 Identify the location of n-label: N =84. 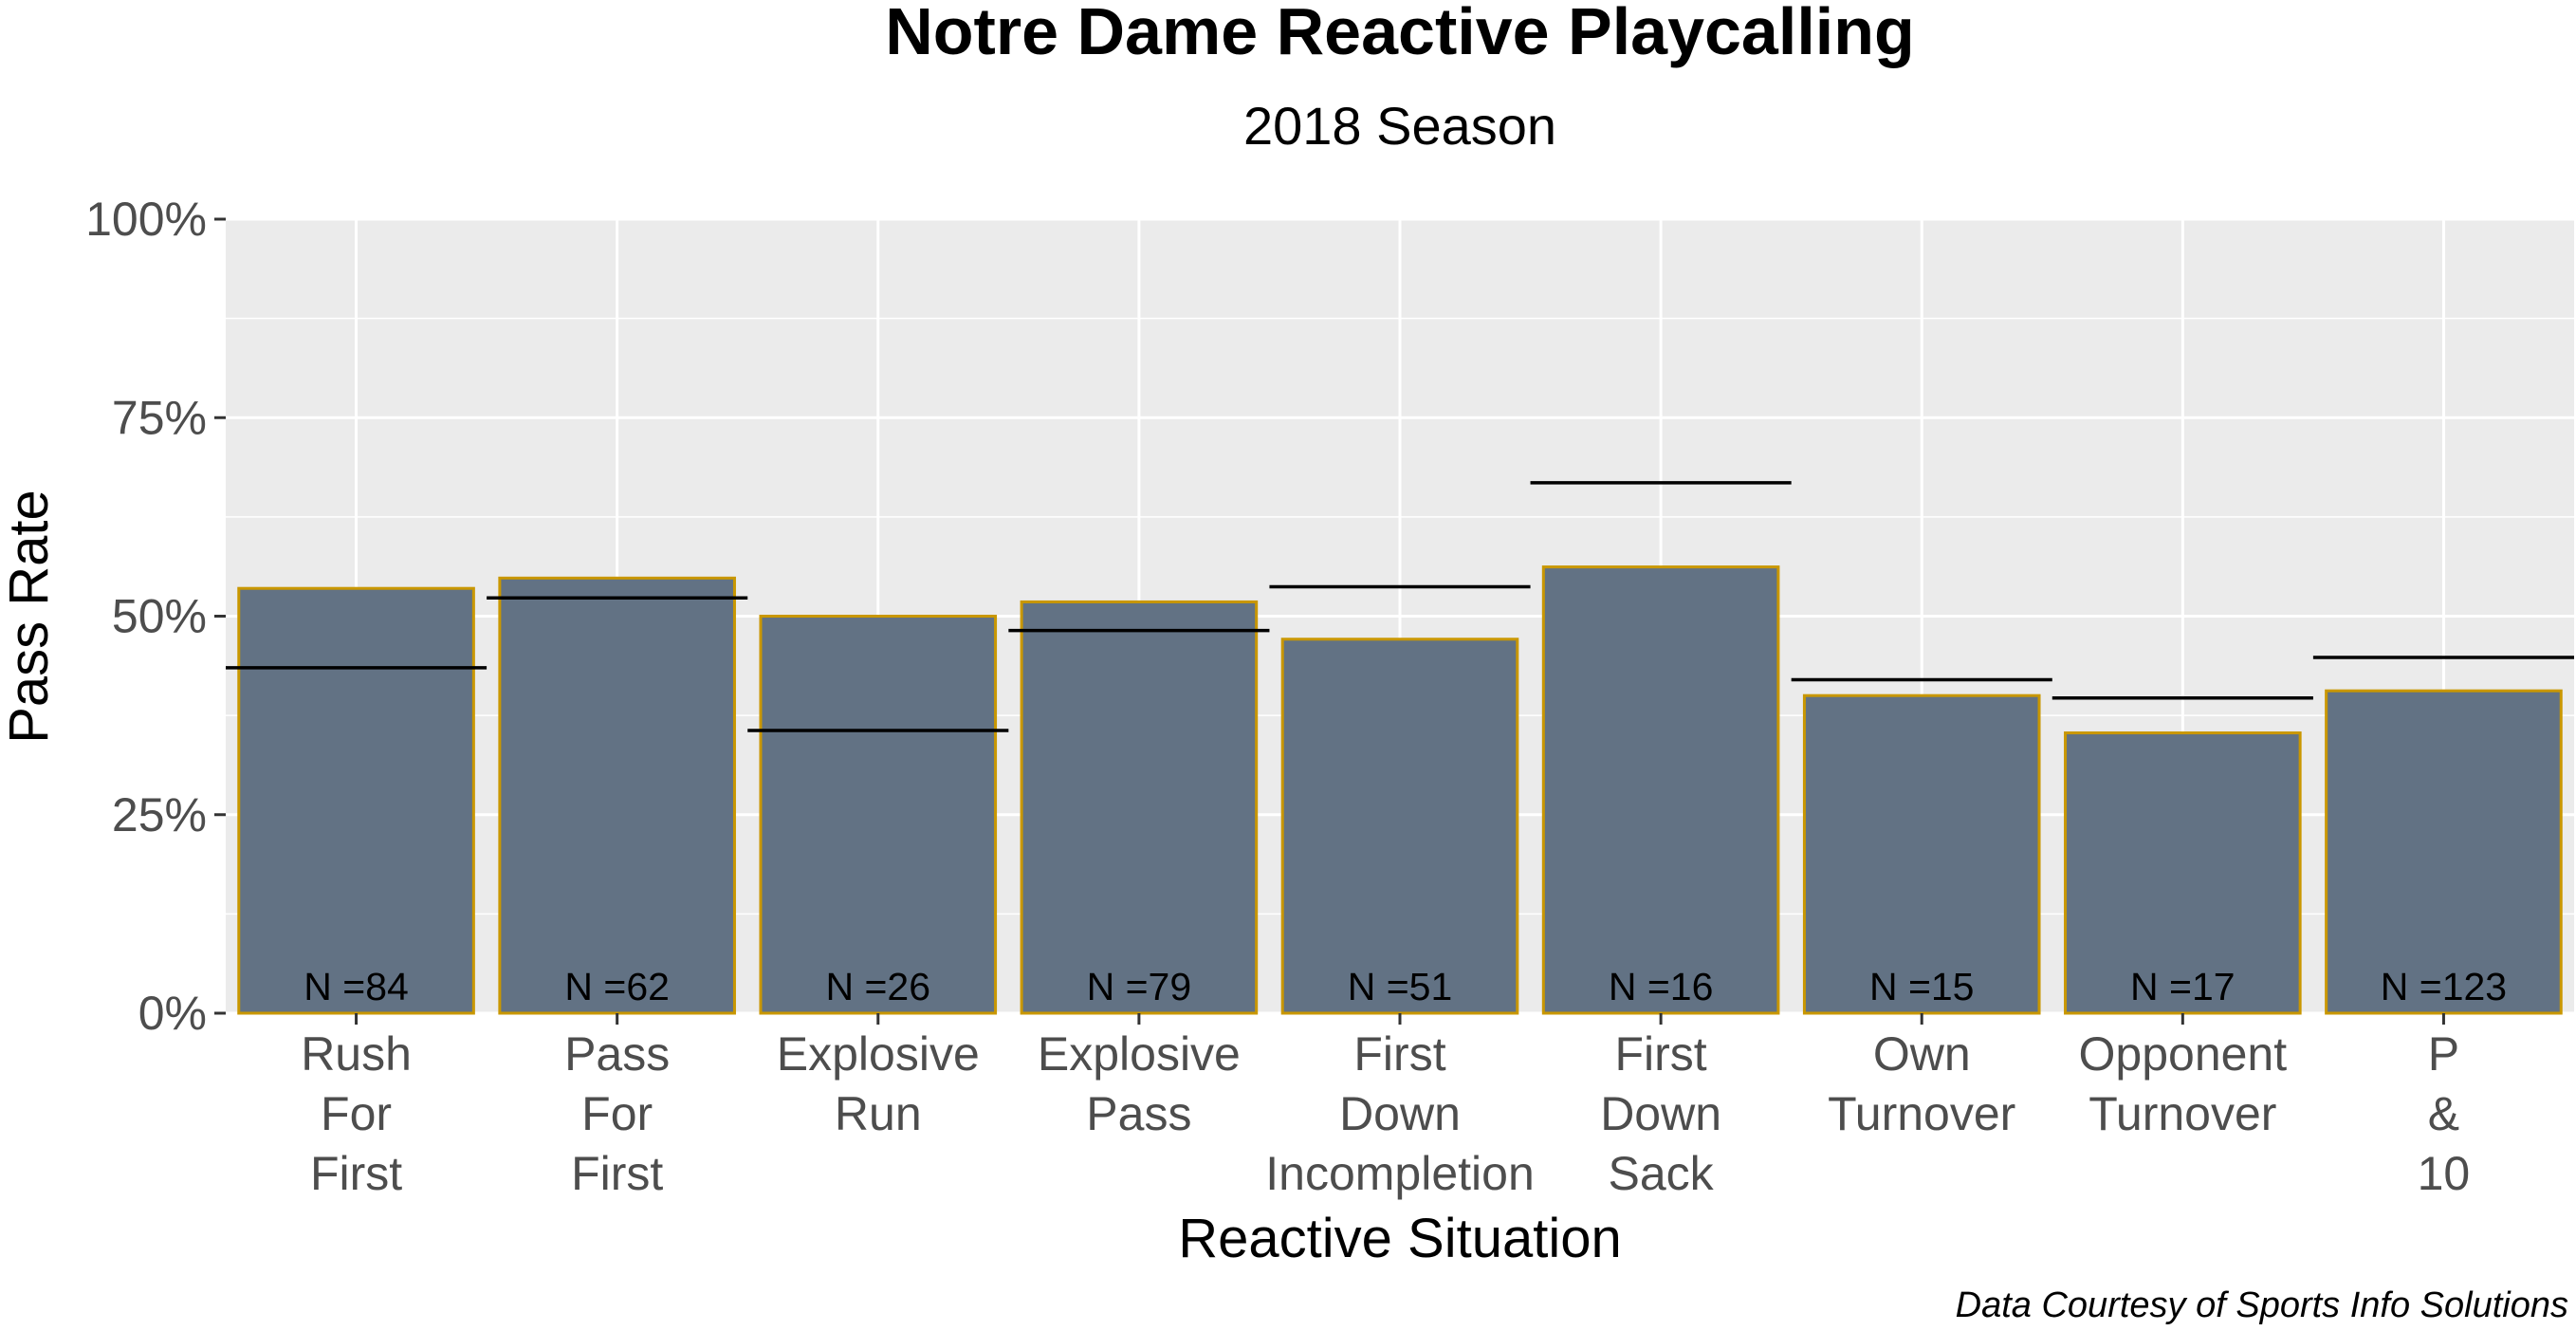
(356, 986).